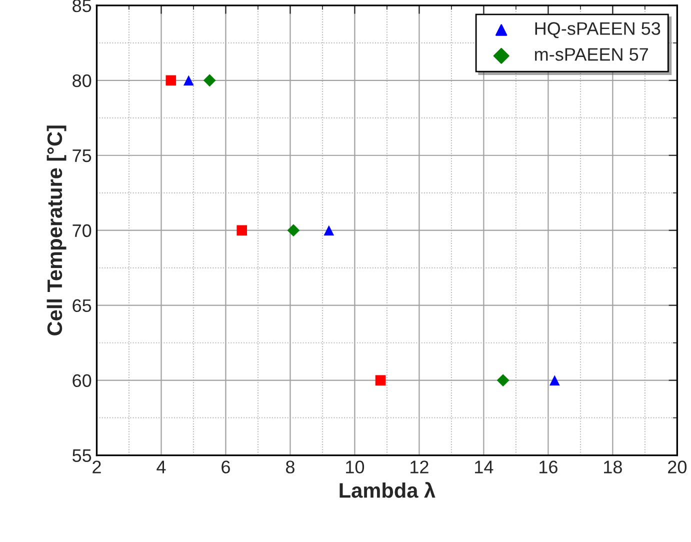 This screenshot has height=542, width=691. I want to click on y-tick-label: 60, so click(82, 381).